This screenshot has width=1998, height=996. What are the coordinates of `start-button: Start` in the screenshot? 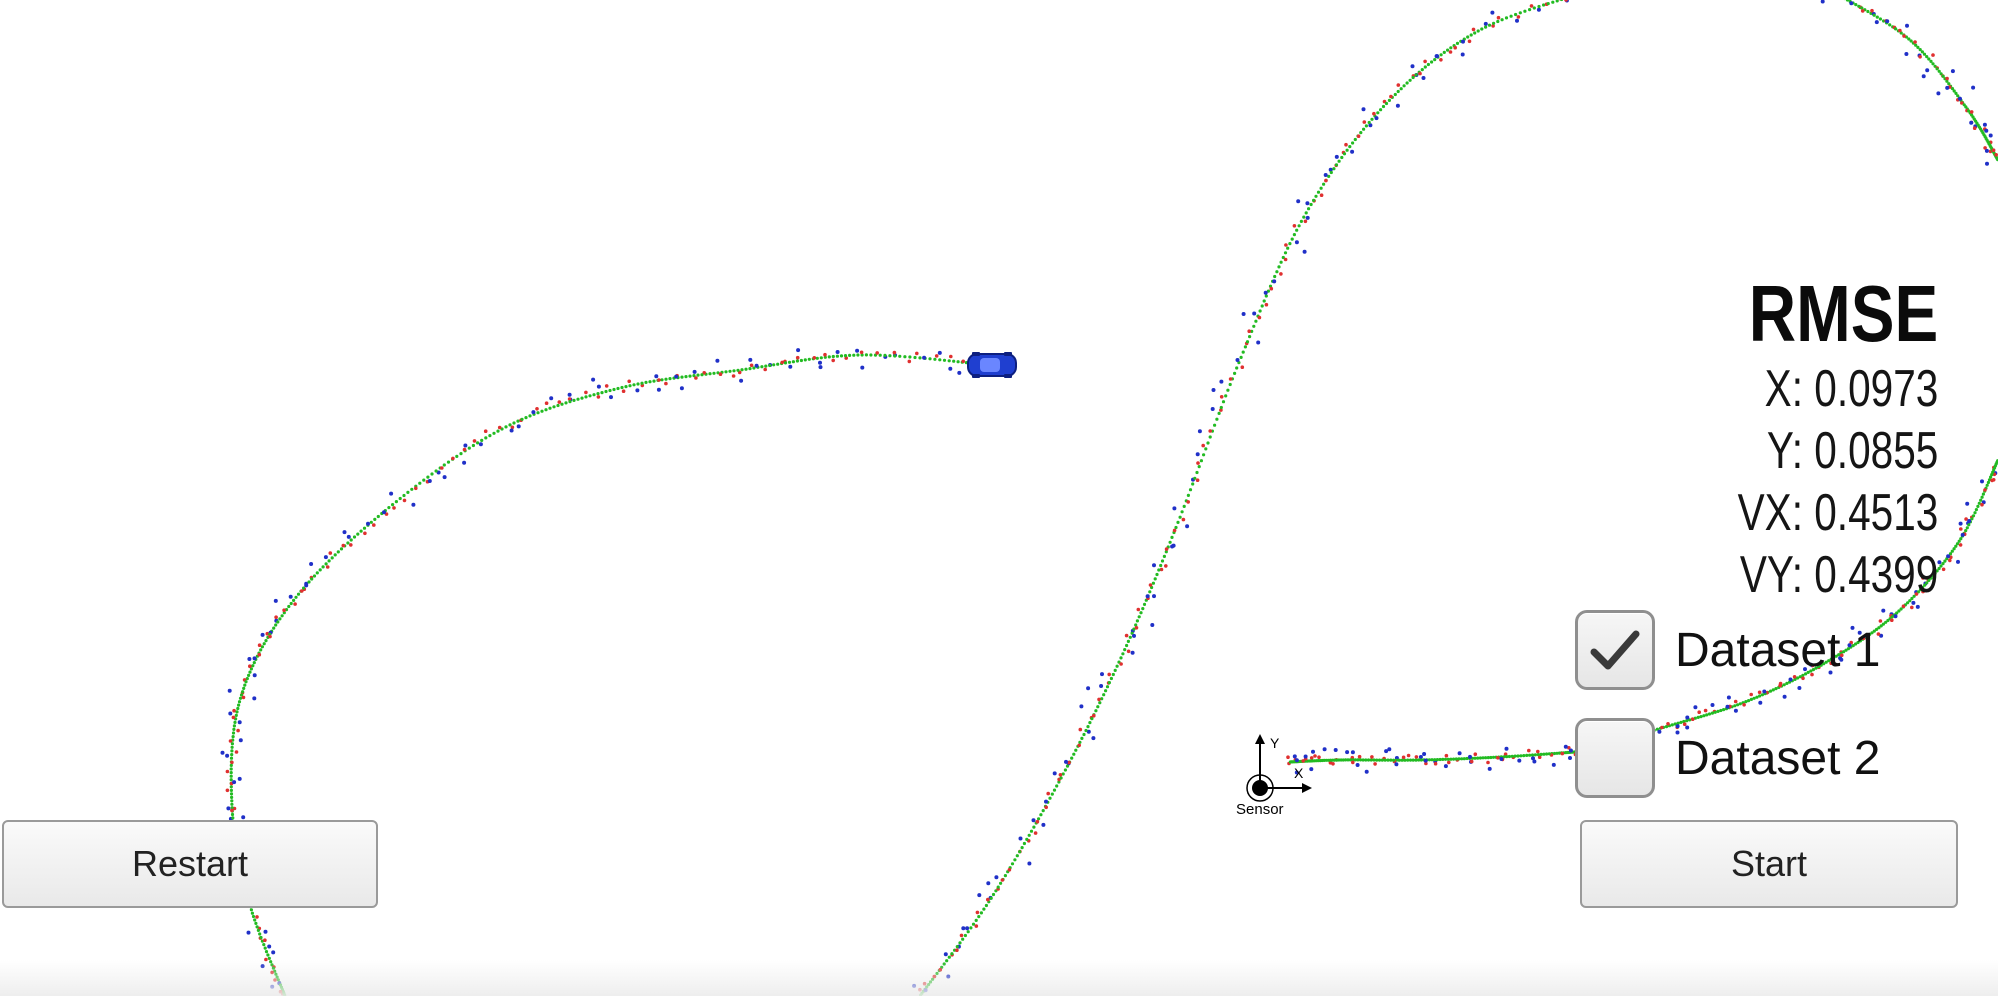 It's located at (1769, 864).